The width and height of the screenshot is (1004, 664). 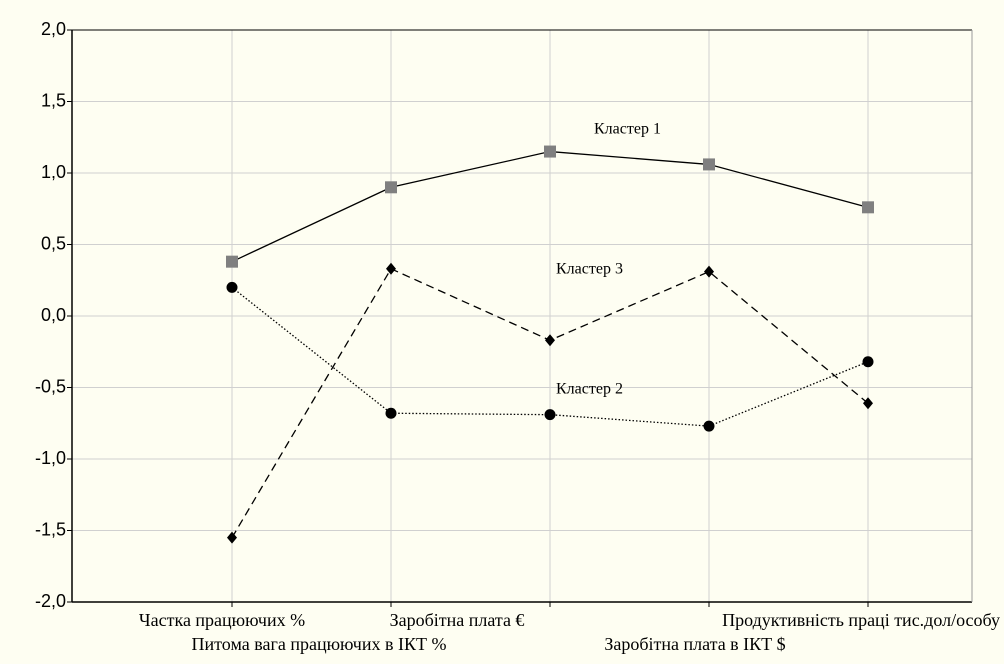 What do you see at coordinates (50, 458) in the screenshot?
I see `y-tick-label: -1,0` at bounding box center [50, 458].